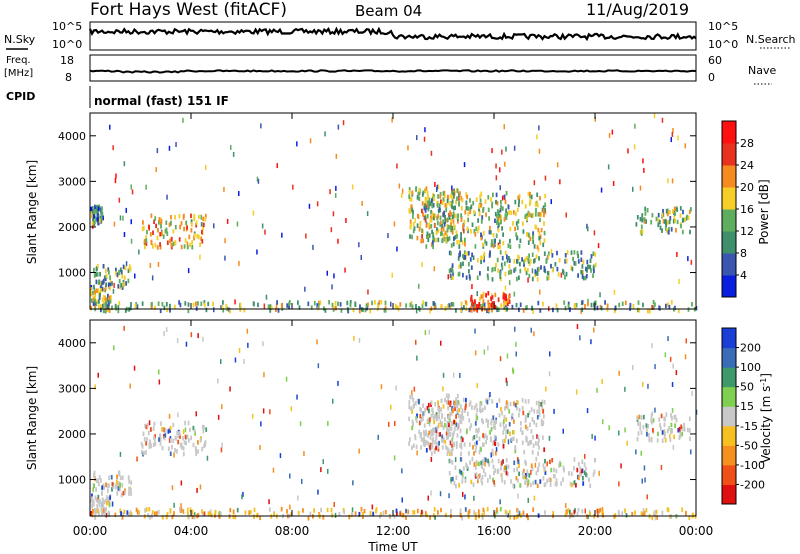 The width and height of the screenshot is (800, 554). Describe the element at coordinates (729, 416) in the screenshot. I see `colorbar-frame` at that location.